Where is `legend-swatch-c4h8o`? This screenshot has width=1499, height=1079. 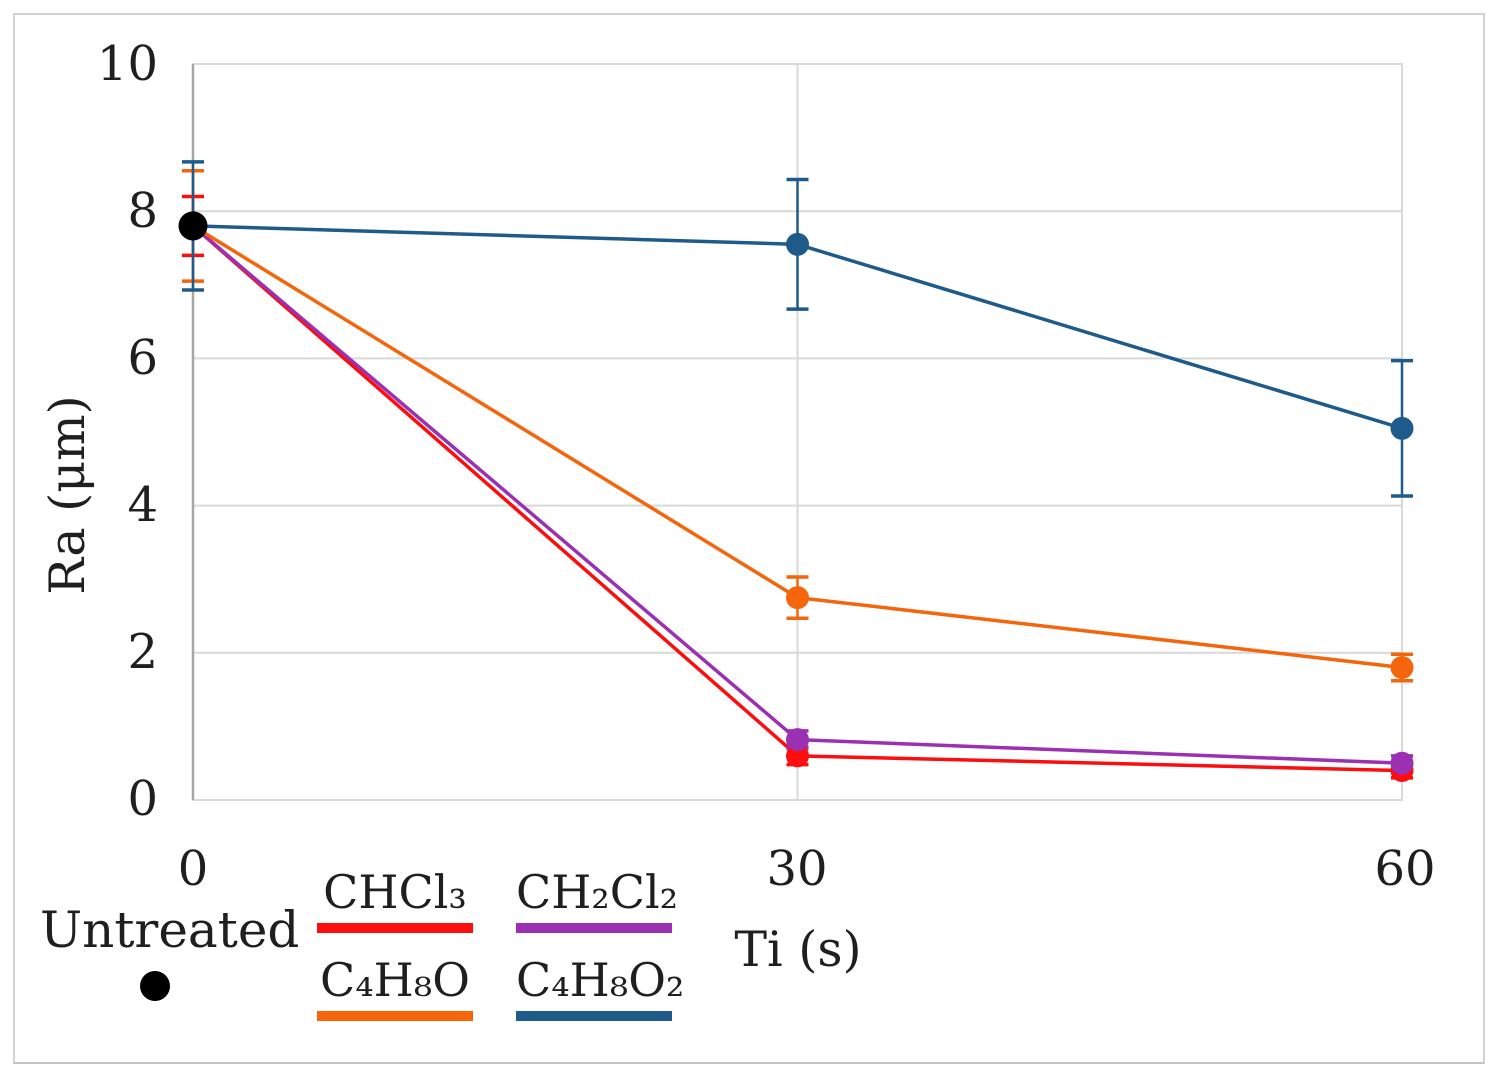 legend-swatch-c4h8o is located at coordinates (395, 1016).